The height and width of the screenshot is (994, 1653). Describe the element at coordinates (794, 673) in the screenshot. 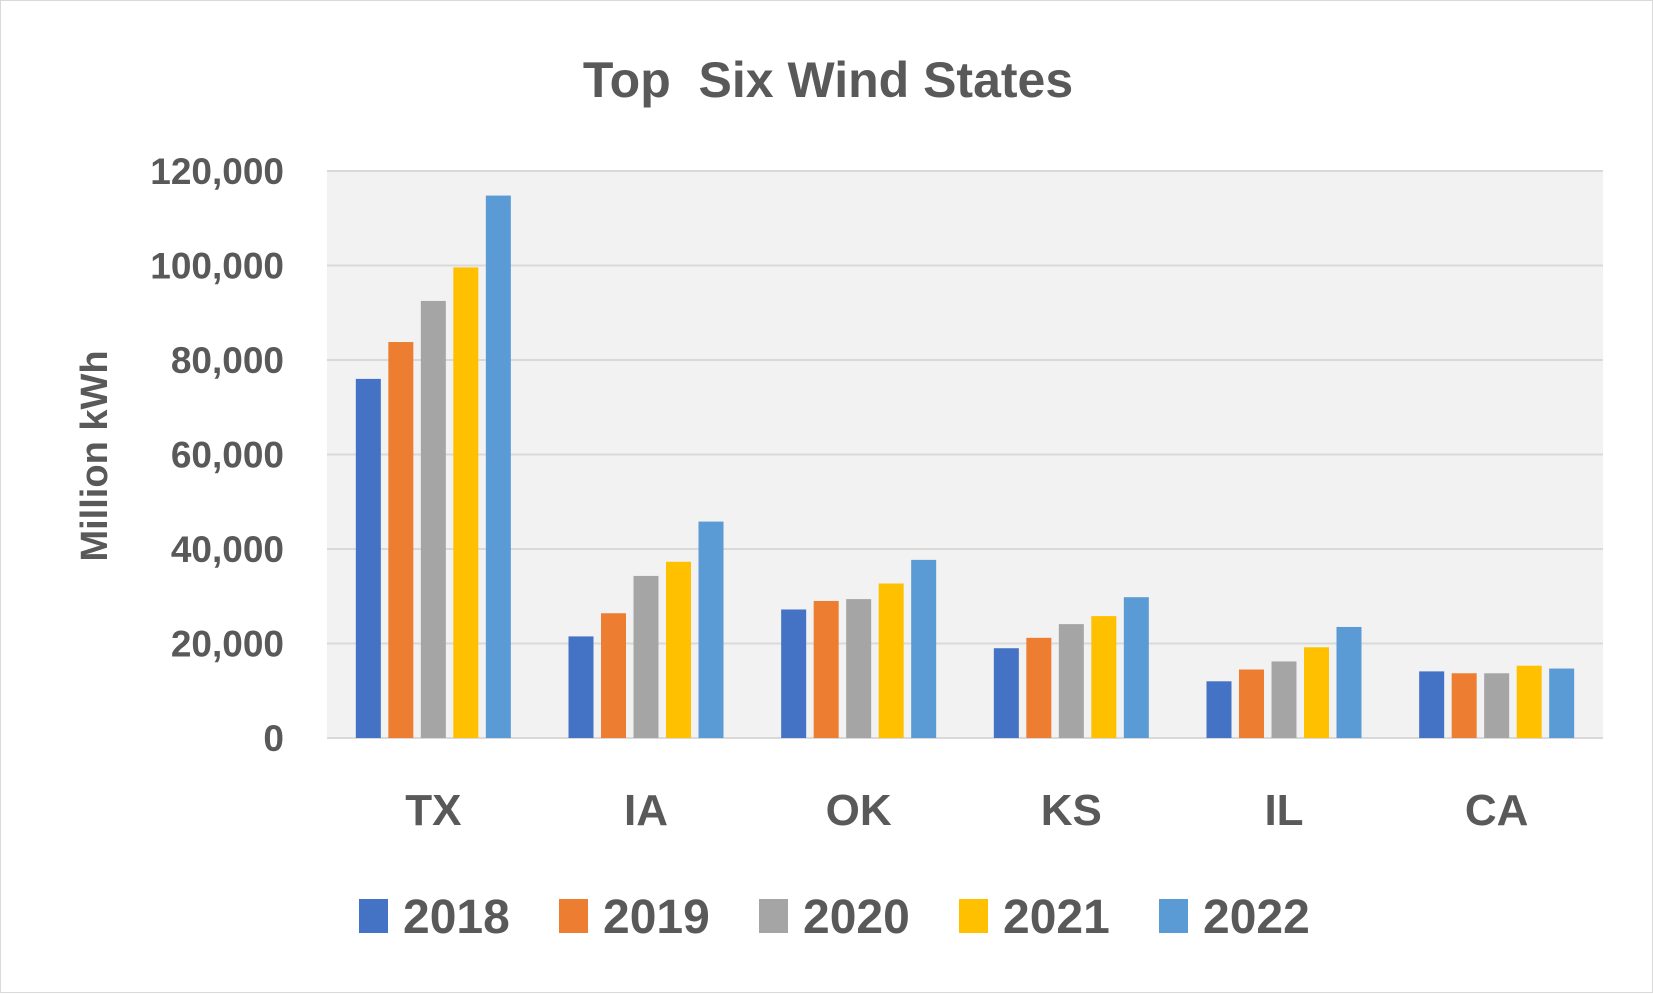

I see `bar-OK-2018` at that location.